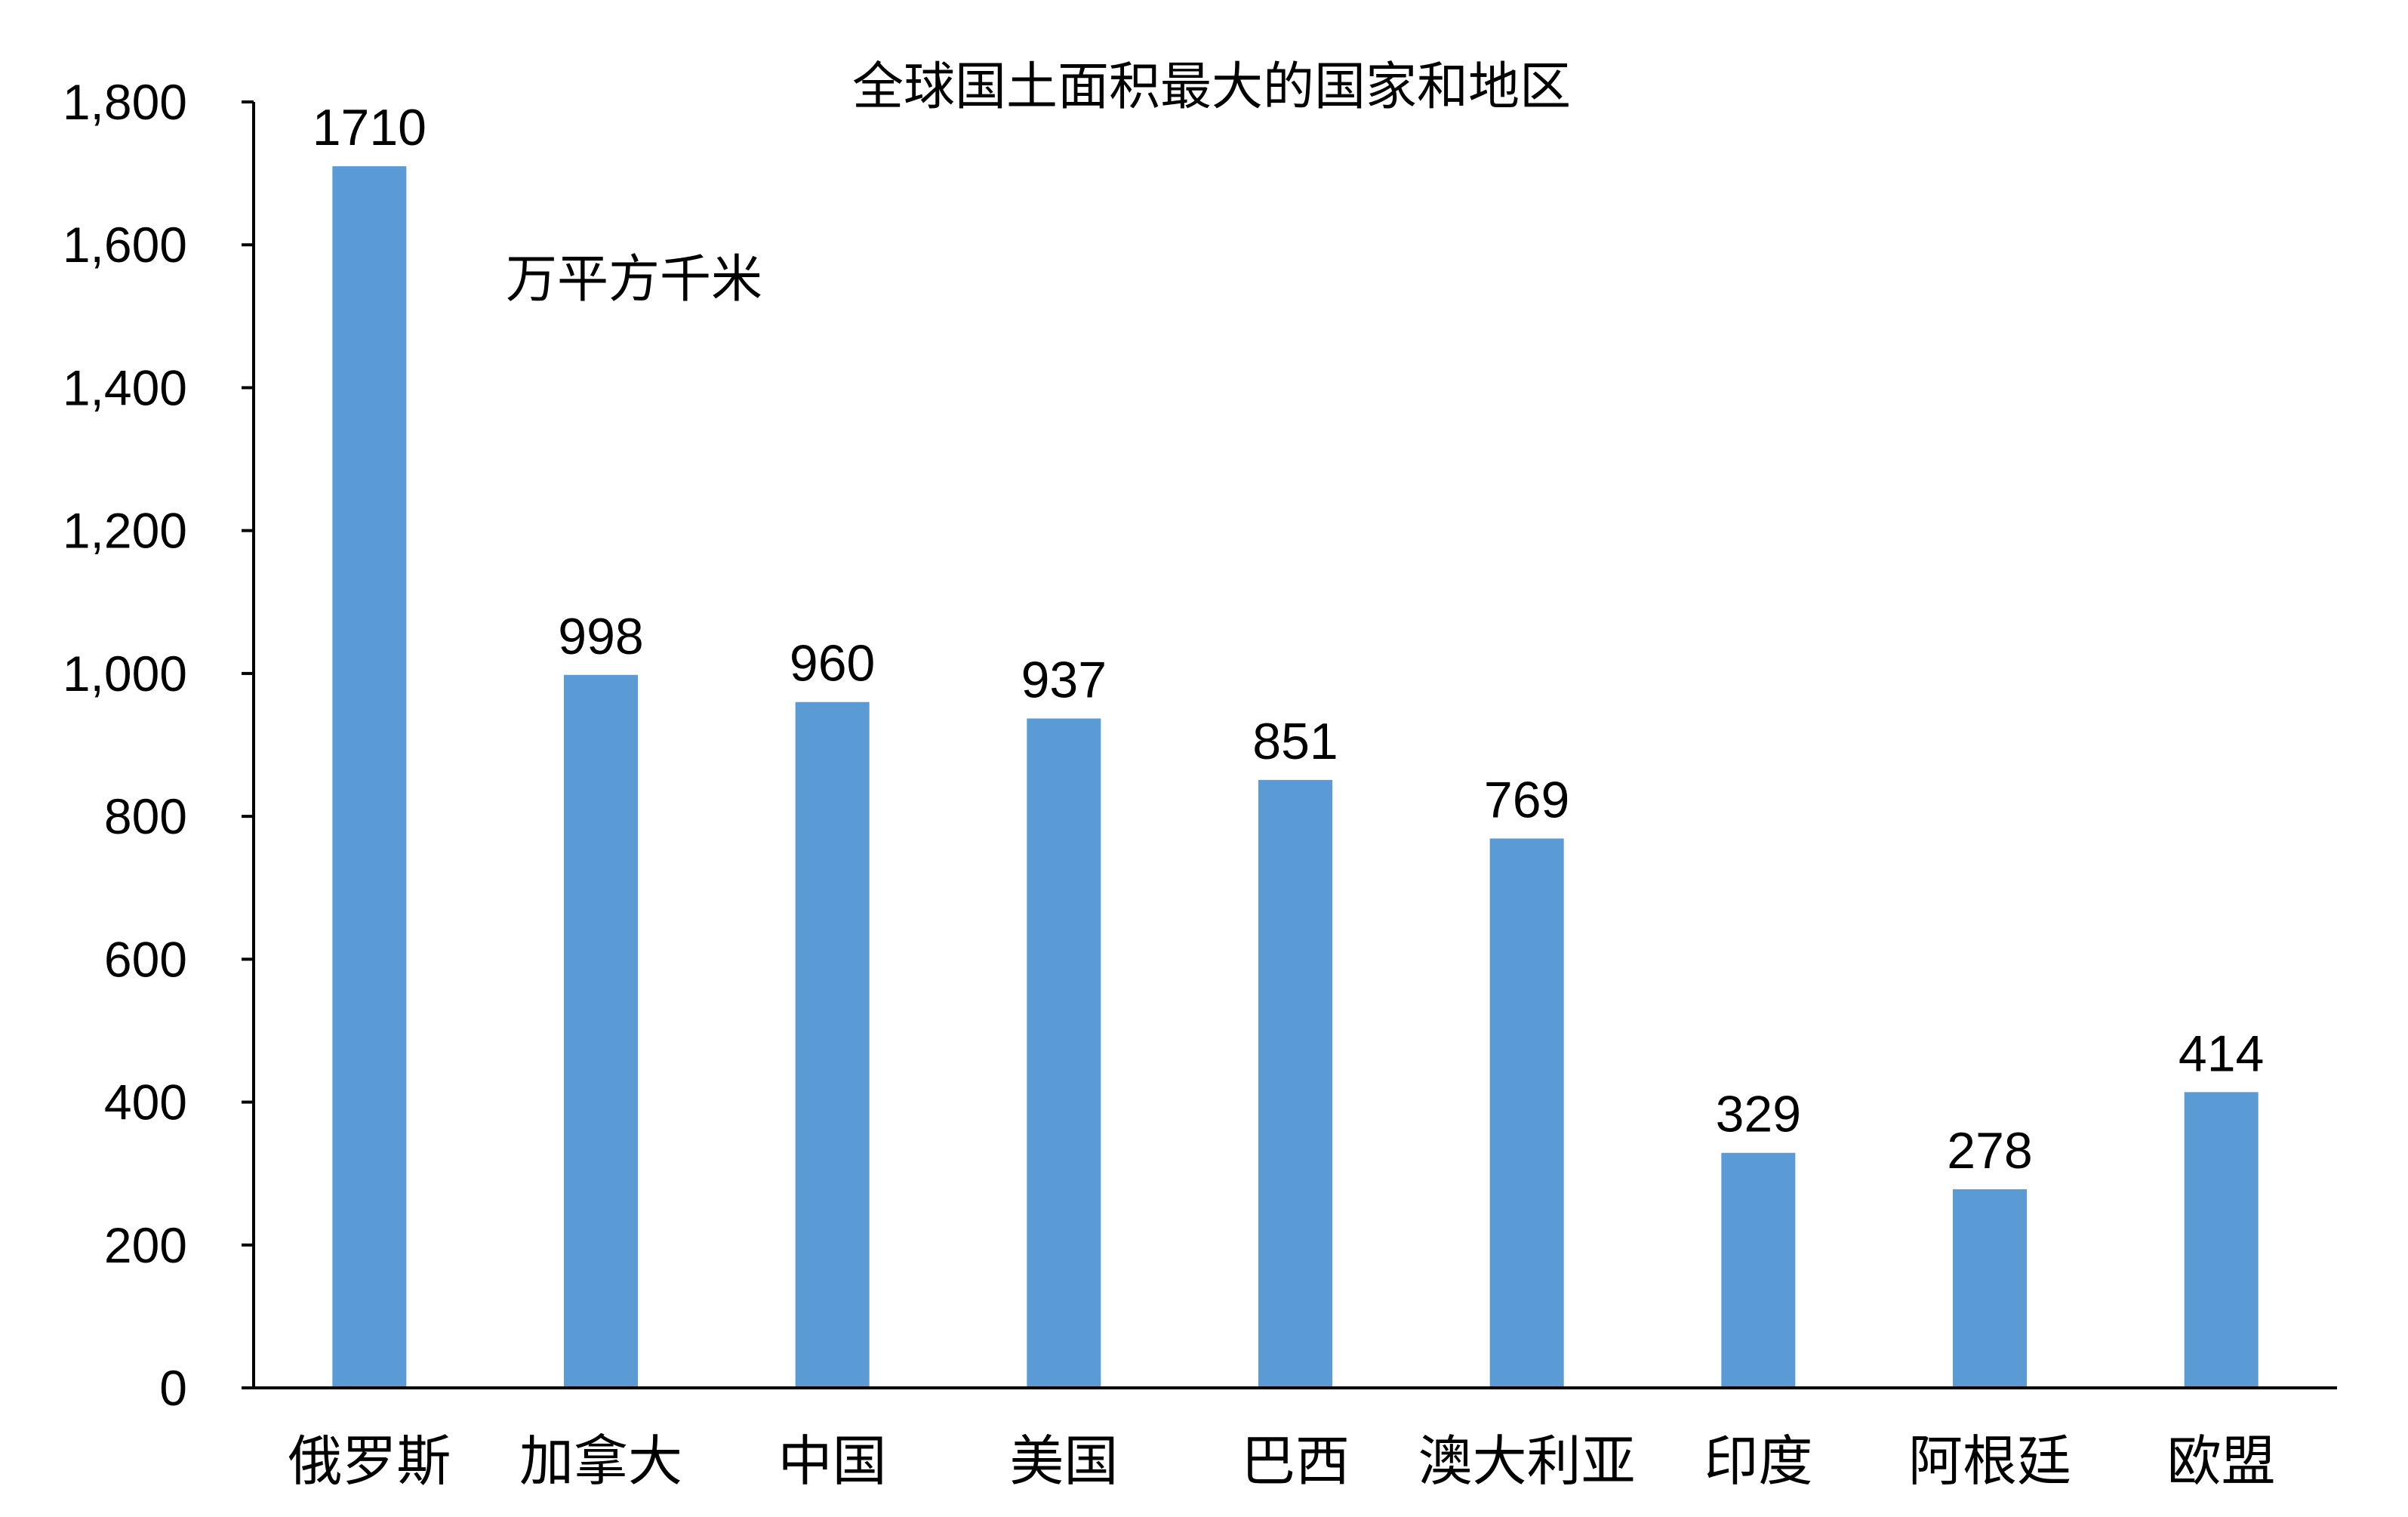 The height and width of the screenshot is (1517, 2408). Describe the element at coordinates (1989, 1461) in the screenshot. I see `x-tick-label: 阿根廷` at that location.